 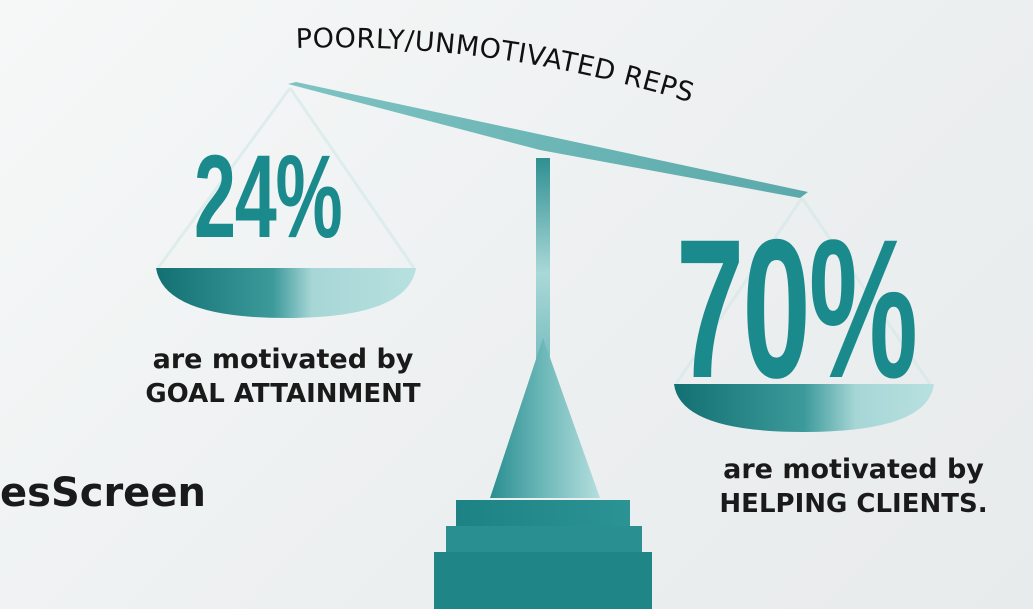 What do you see at coordinates (853, 487) in the screenshot?
I see `right-caption: are motivated by HELPING CLIENTS.` at bounding box center [853, 487].